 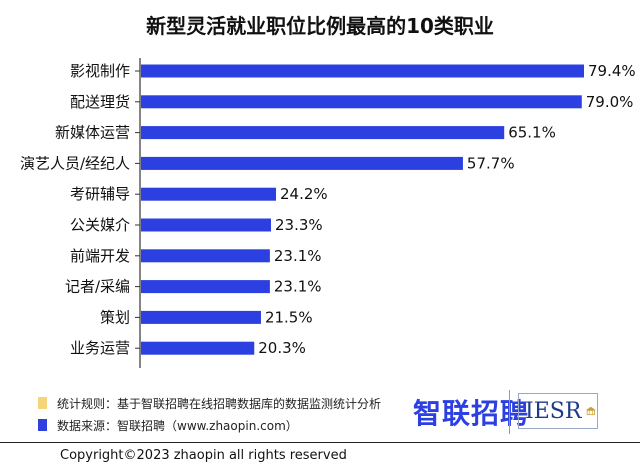 What do you see at coordinates (100, 71) in the screenshot?
I see `category-label: 影视制作` at bounding box center [100, 71].